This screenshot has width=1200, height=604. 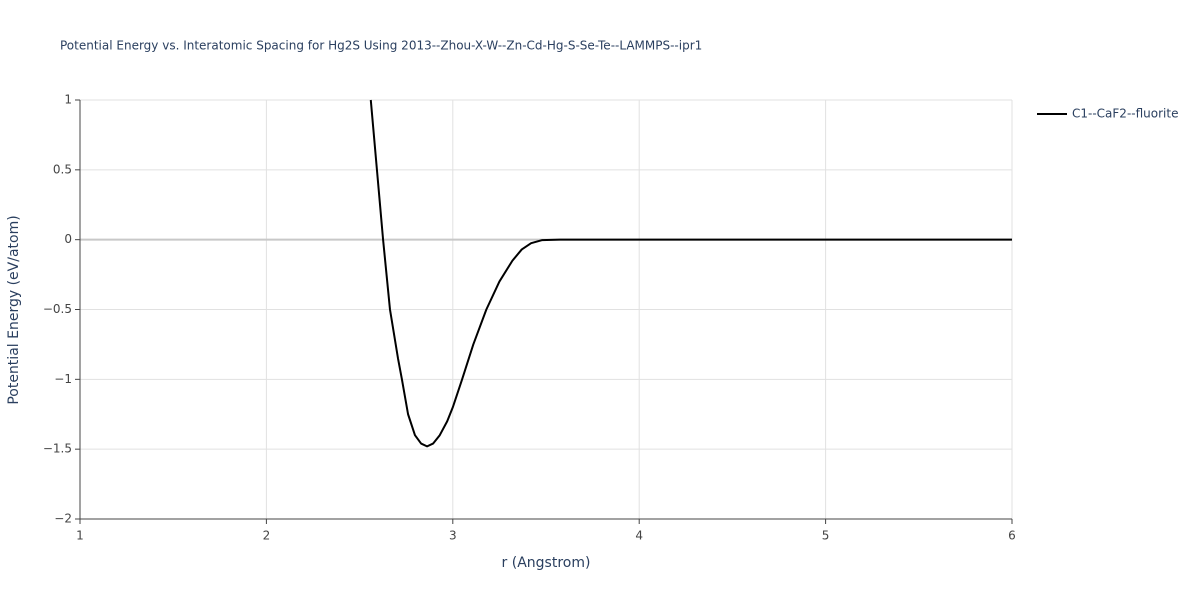 I want to click on y-tick-label: 0, so click(x=68, y=239).